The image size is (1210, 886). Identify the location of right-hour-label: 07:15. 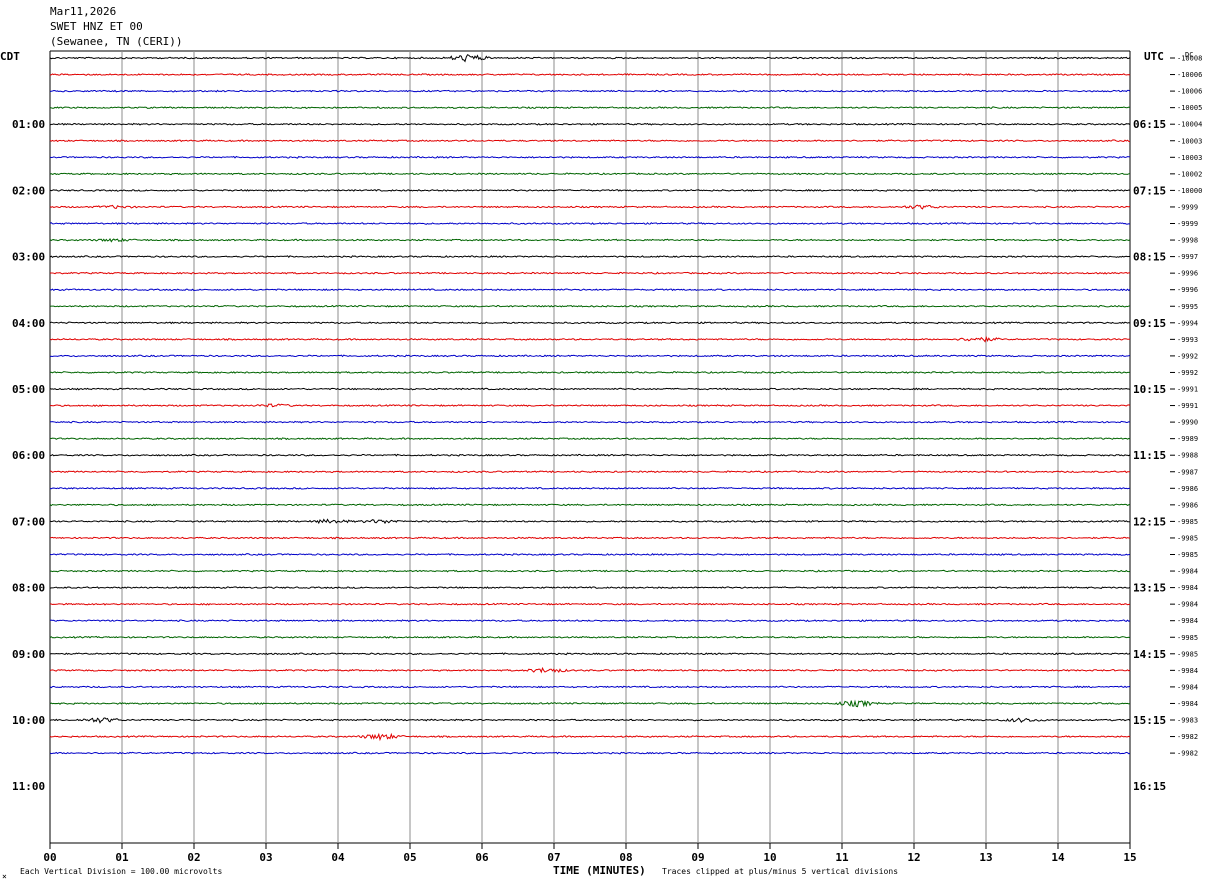
(1149, 190).